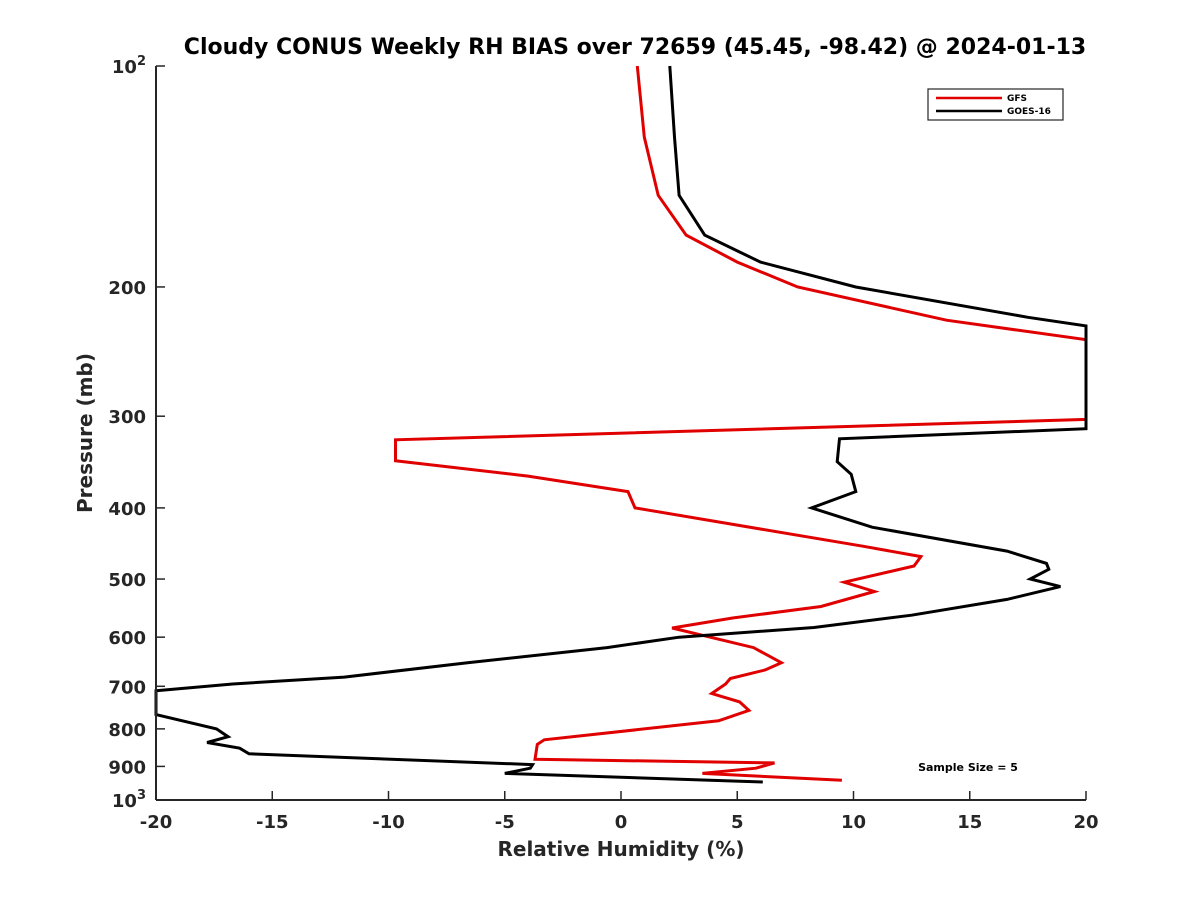  What do you see at coordinates (969, 822) in the screenshot?
I see `x-tick-label: 15` at bounding box center [969, 822].